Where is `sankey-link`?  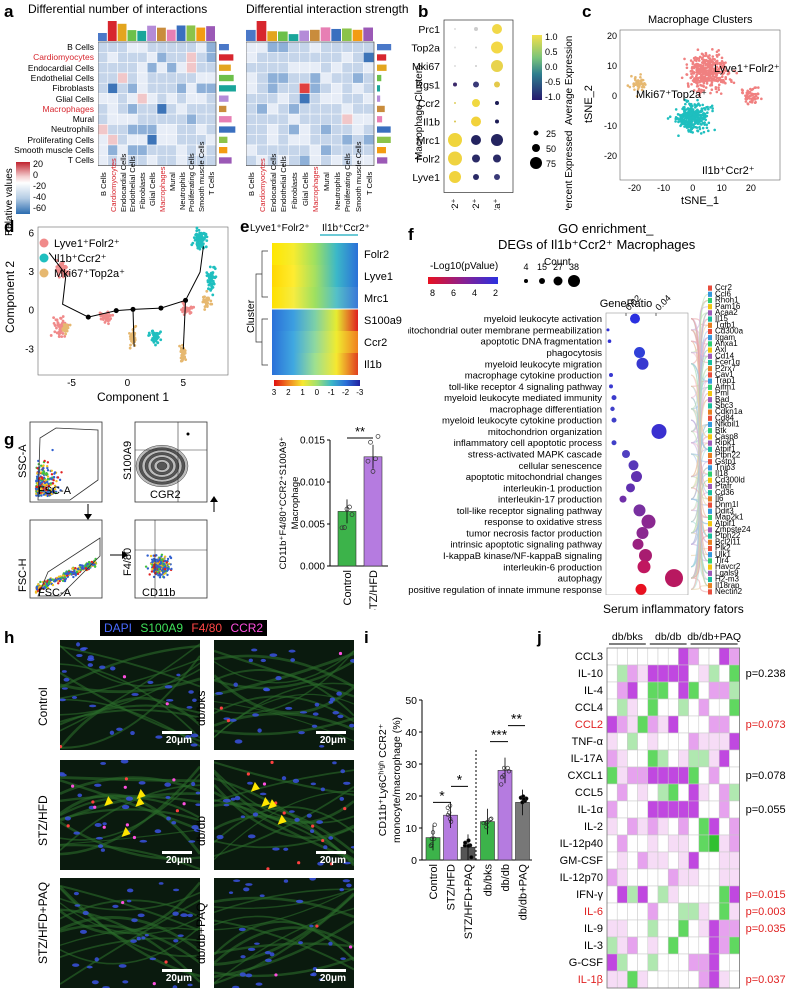 sankey-link is located at coordinates (699, 333).